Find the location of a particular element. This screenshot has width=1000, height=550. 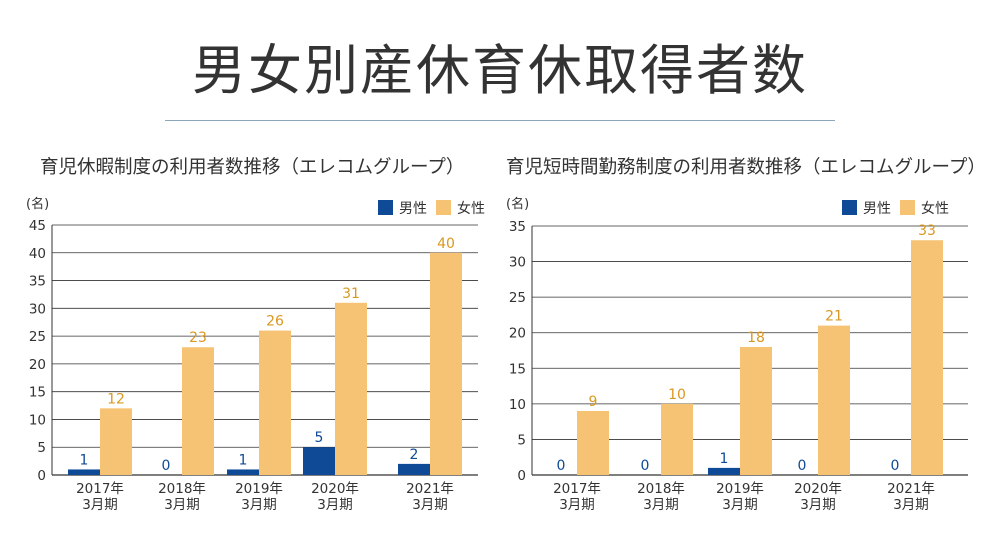

chart-title: 育児短時間勤務制度の利用者数推移（エレコムグループ） is located at coordinates (746, 167).